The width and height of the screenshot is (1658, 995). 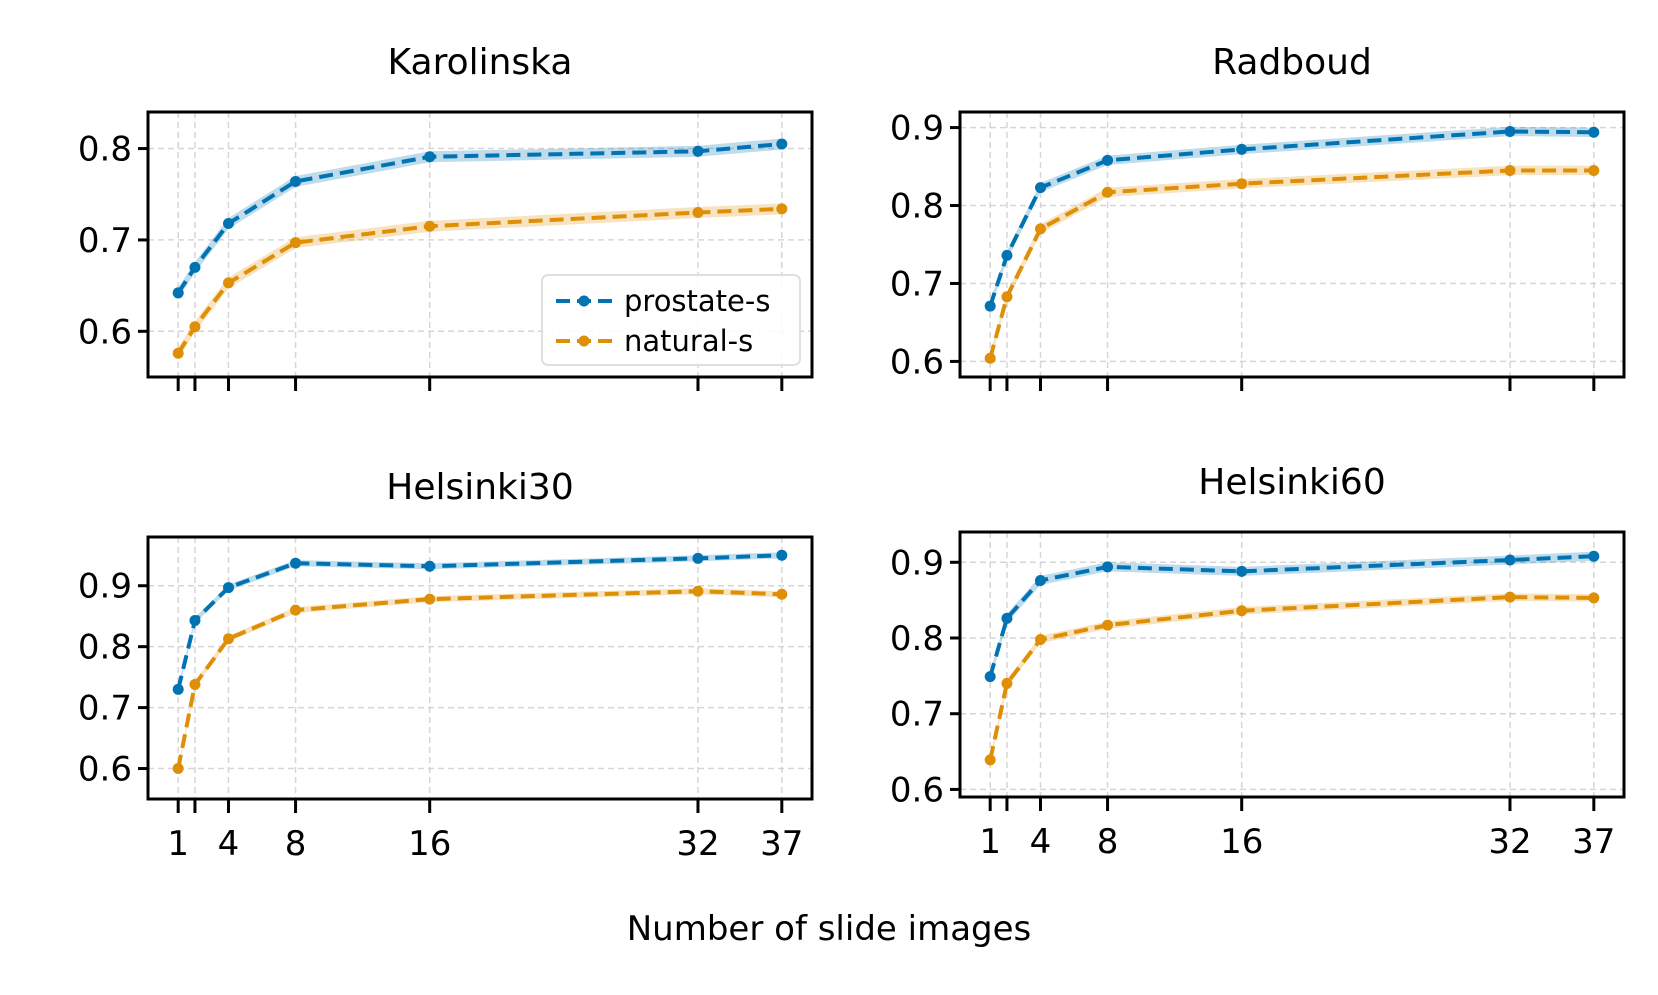 I want to click on legend-label: prostate-s, so click(x=697, y=301).